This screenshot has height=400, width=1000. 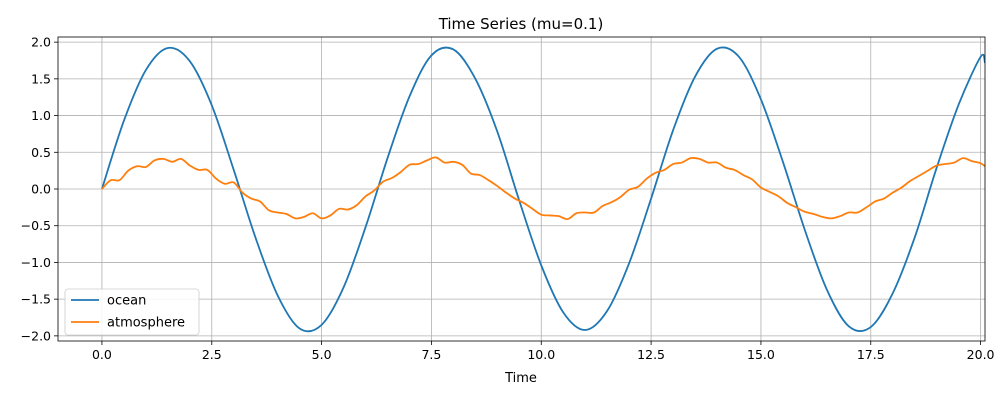 I want to click on chart-title: Time Series (mu=0.1), so click(x=521, y=24).